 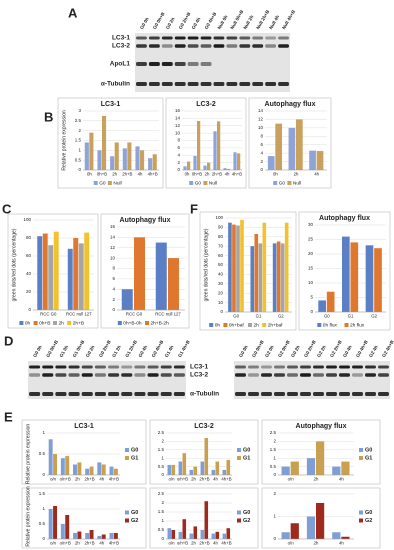 What do you see at coordinates (73, 12) in the screenshot?
I see `panel-letter: A` at bounding box center [73, 12].